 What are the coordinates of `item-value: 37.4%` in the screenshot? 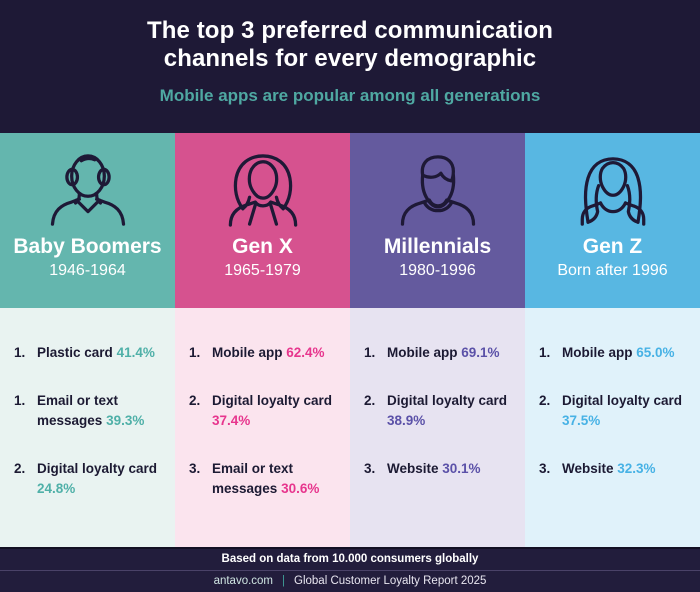 It's located at (231, 420).